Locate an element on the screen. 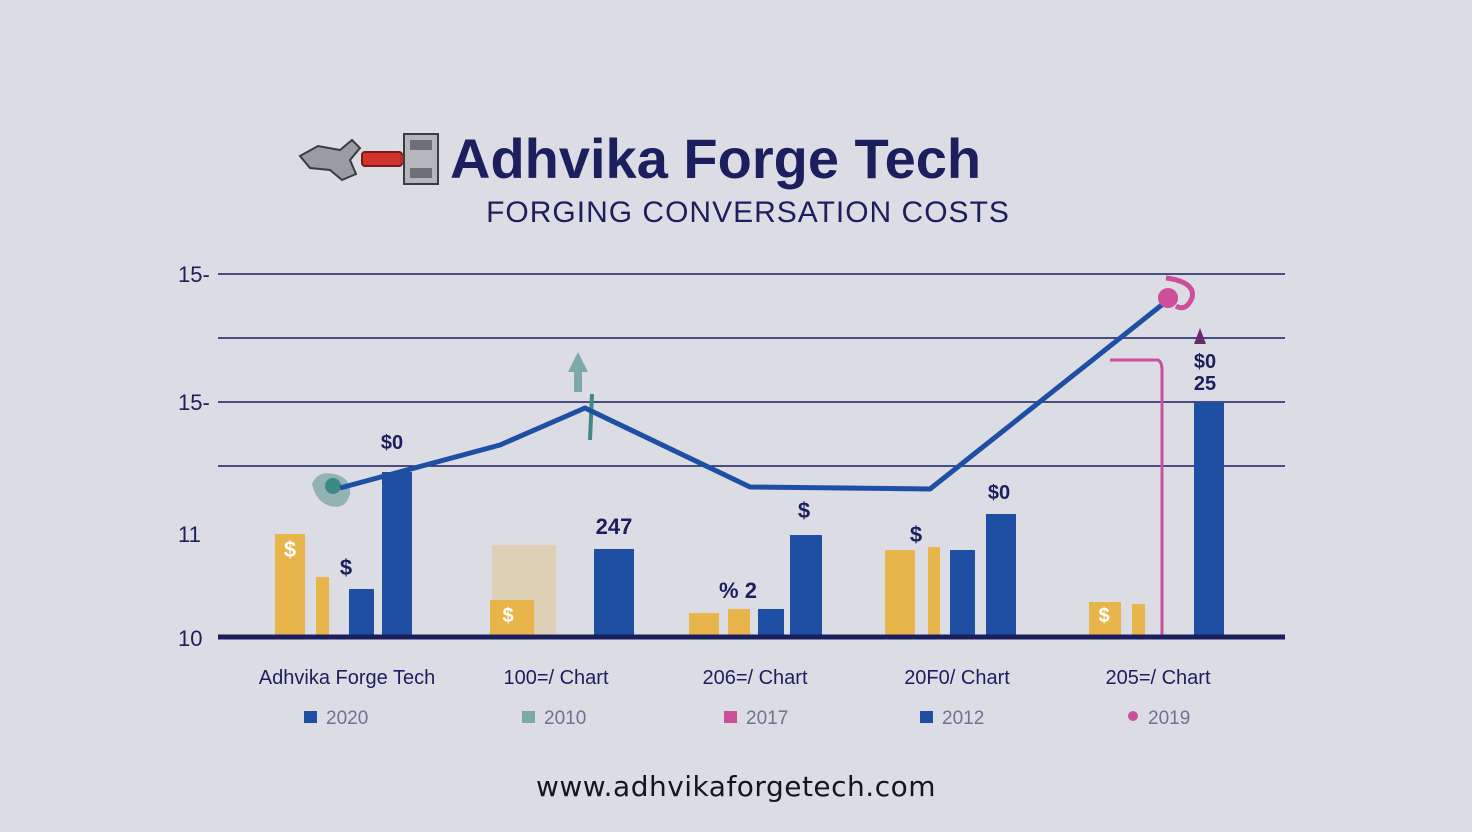  legend-label: 2017 is located at coordinates (767, 718).